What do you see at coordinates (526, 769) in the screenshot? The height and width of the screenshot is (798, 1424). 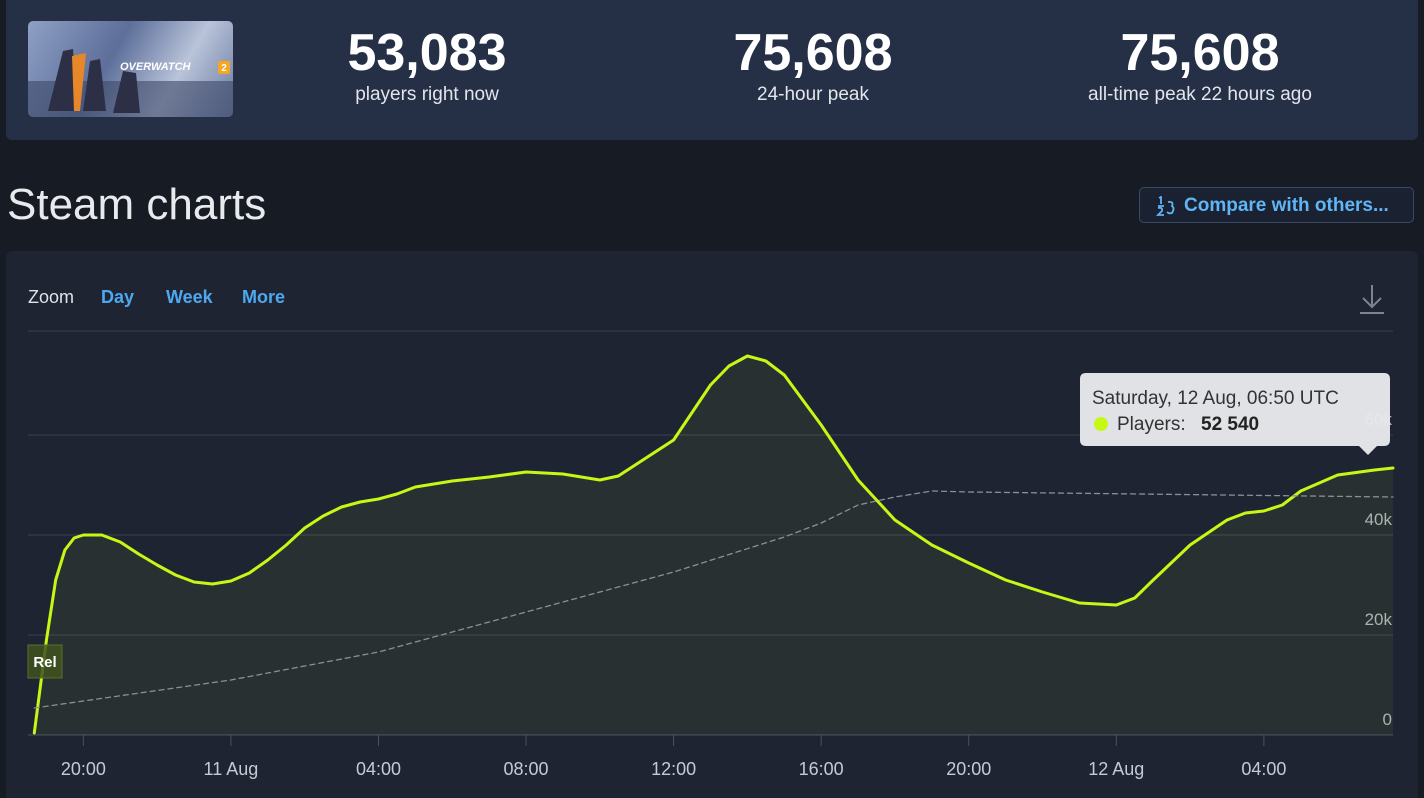 I see `x-tick-label: 08:00` at bounding box center [526, 769].